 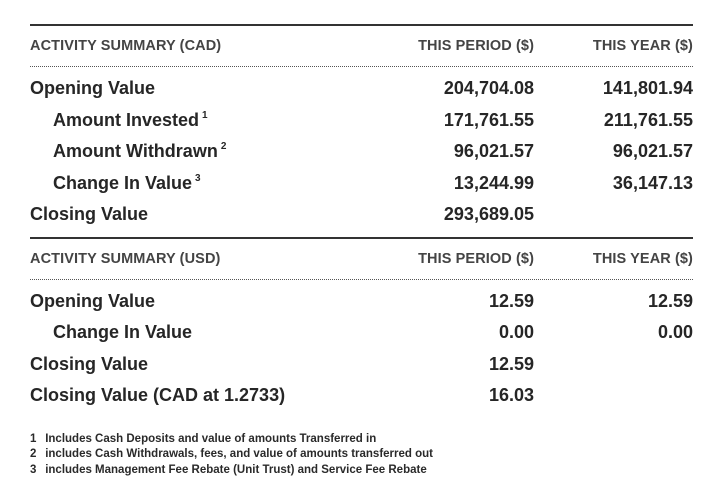 What do you see at coordinates (130, 119) in the screenshot?
I see `row-label: Amount Invested 1` at bounding box center [130, 119].